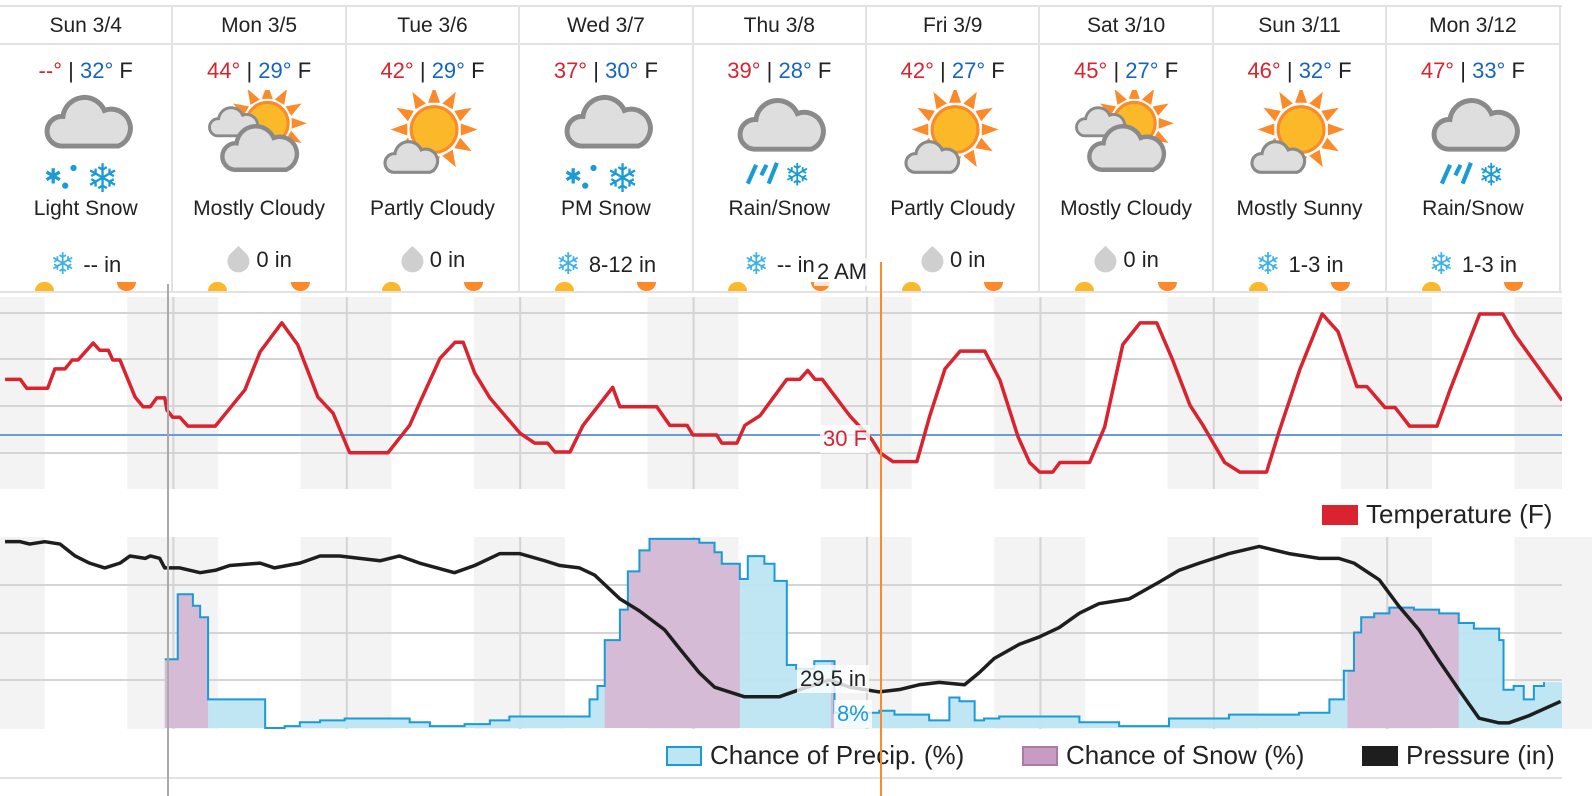 The height and width of the screenshot is (796, 1592). Describe the element at coordinates (1299, 26) in the screenshot. I see `day-label: Sun 3/11` at that location.